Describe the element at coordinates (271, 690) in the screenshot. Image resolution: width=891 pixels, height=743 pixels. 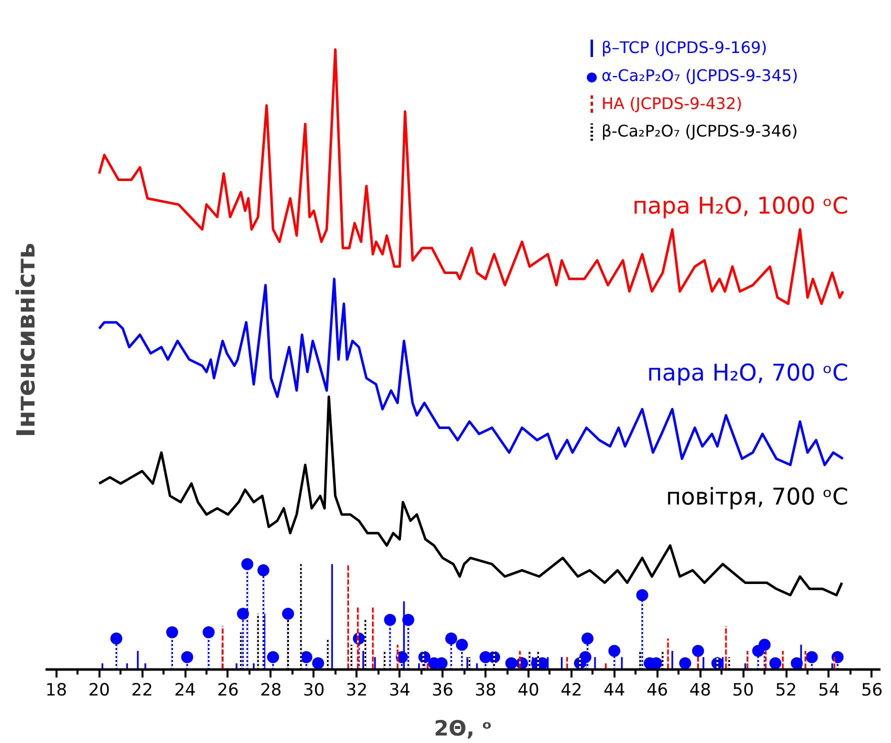
I see `x-tick-label: 28` at that location.